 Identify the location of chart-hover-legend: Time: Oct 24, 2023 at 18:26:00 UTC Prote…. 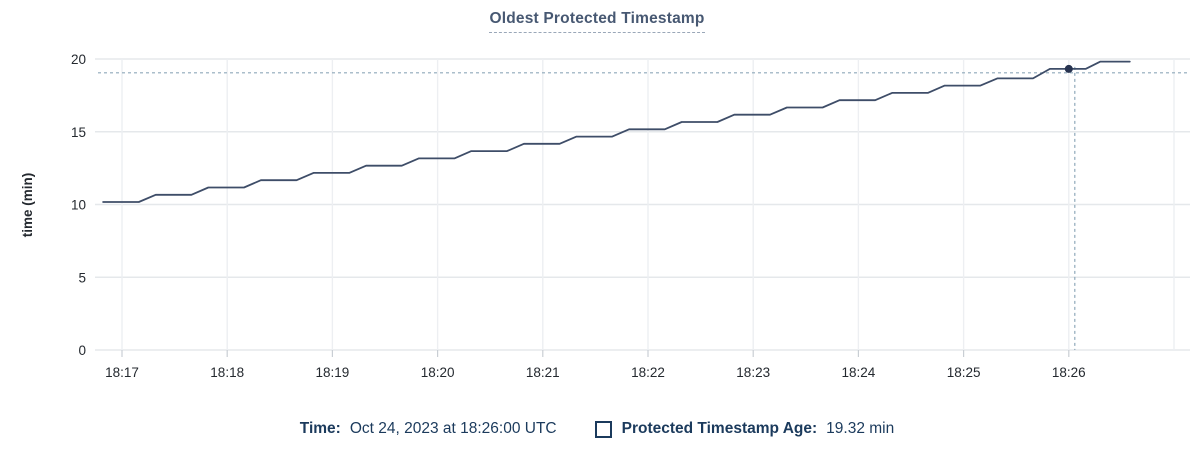
(597, 429).